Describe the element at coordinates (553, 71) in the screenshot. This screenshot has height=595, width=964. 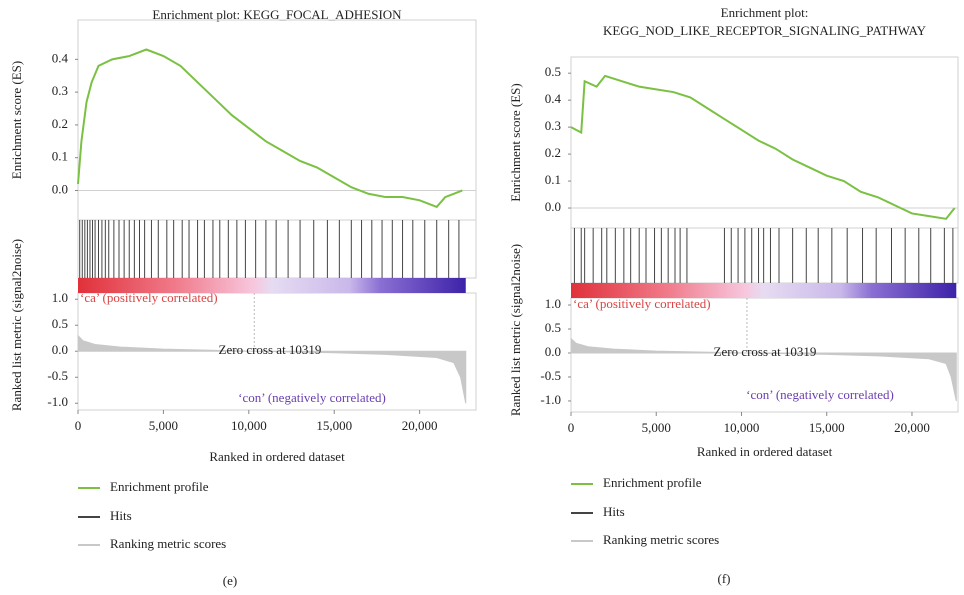
I see `y-tick-label: 0.5` at that location.